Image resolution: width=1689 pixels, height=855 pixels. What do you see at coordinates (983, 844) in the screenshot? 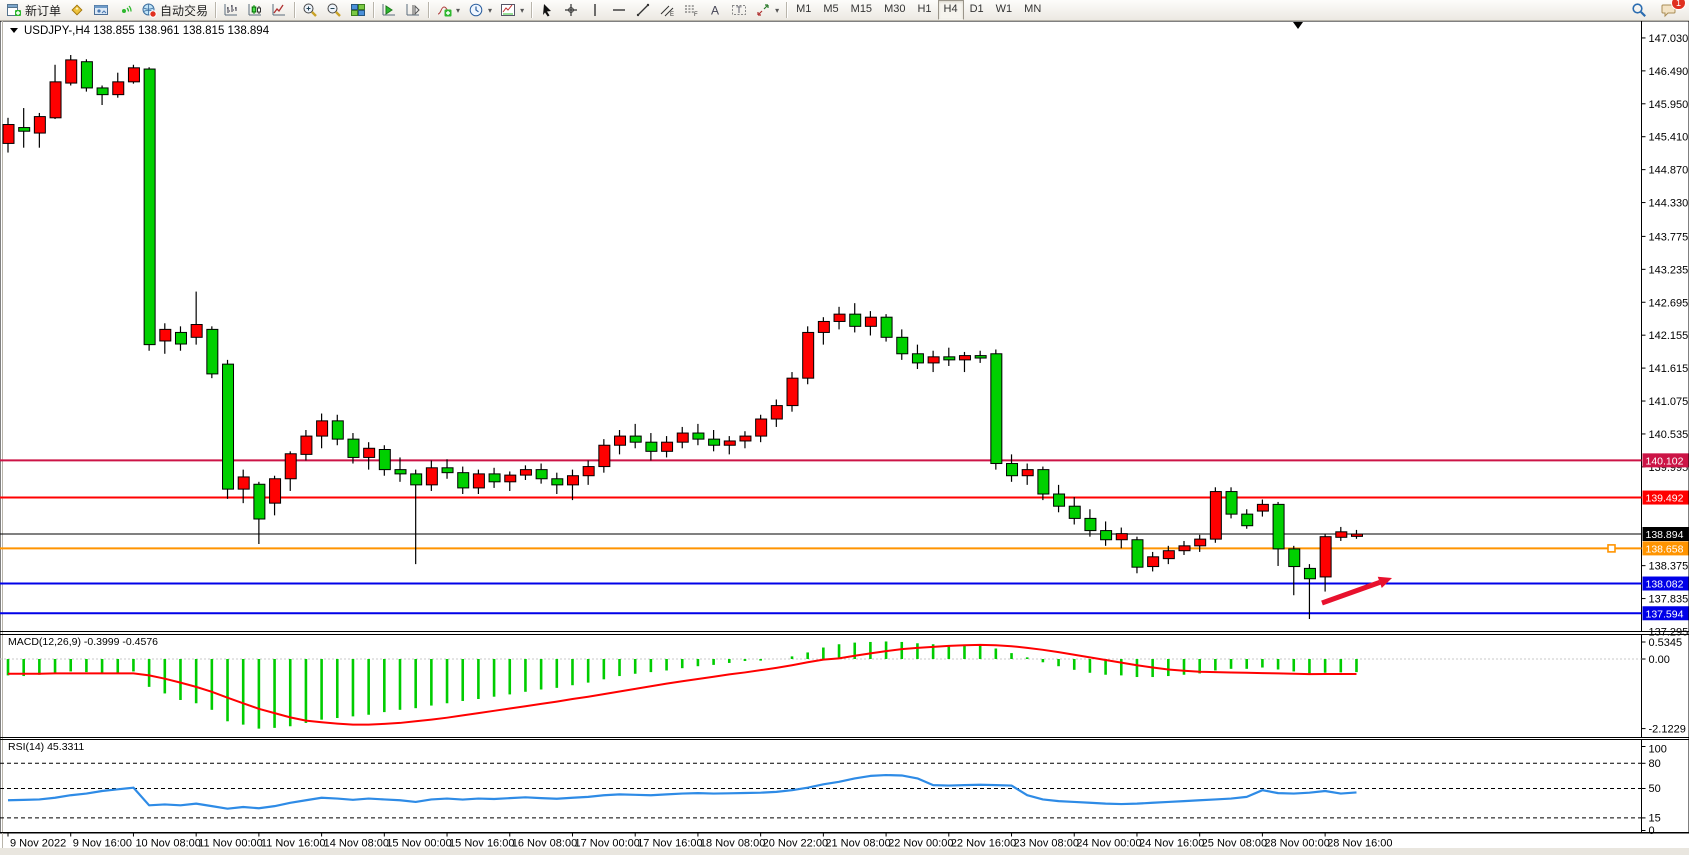
I see `svg-text: 22 Nov 16:00` at bounding box center [983, 844].